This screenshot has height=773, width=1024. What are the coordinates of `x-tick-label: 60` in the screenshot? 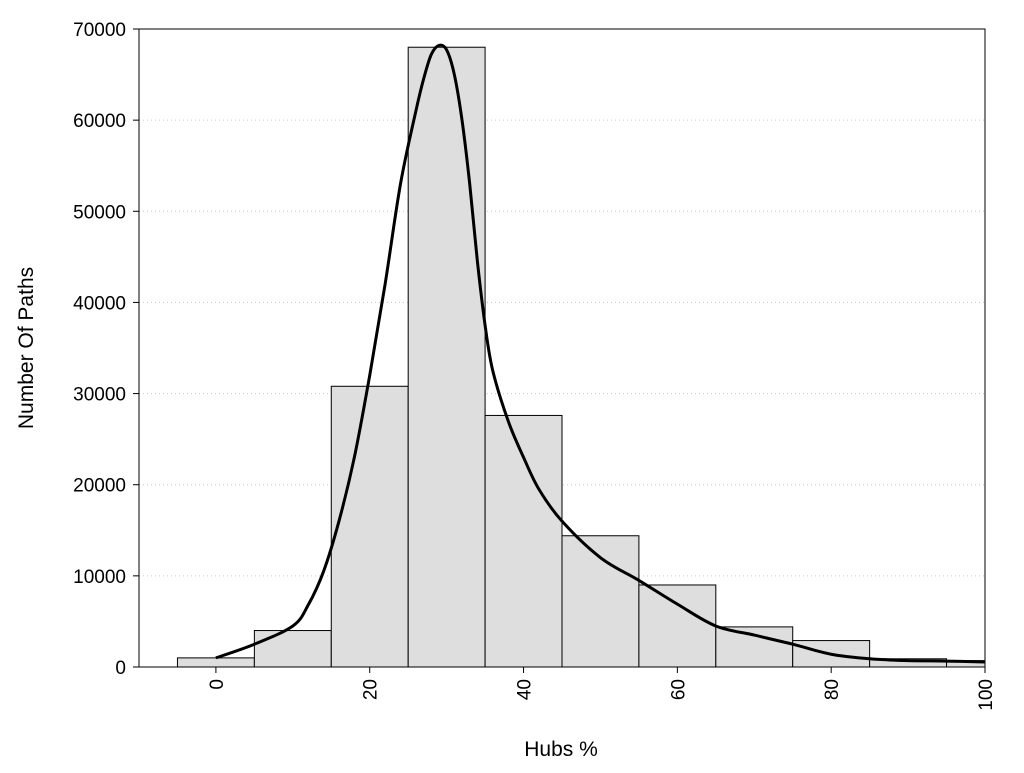 It's located at (678, 689).